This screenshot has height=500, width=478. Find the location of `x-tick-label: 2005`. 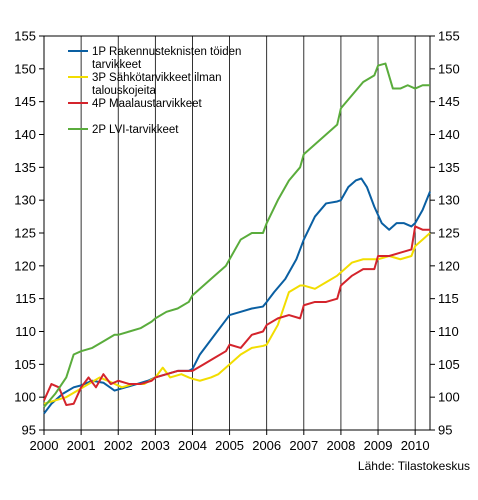

x-tick-label: 2005 is located at coordinates (229, 445).